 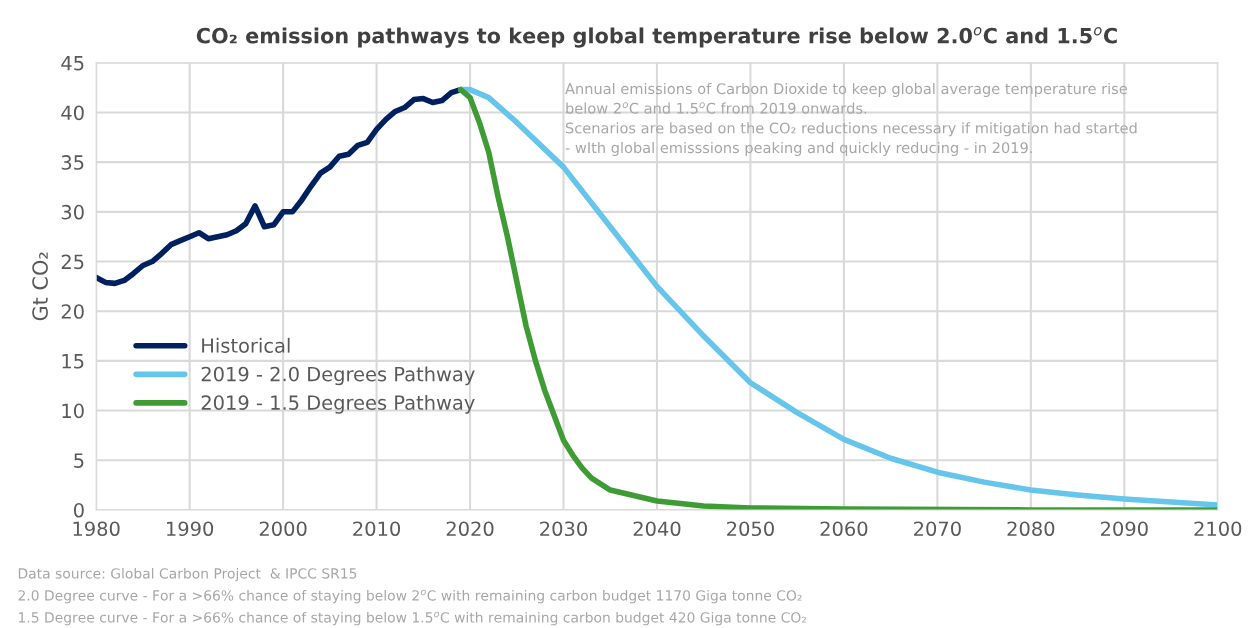 I want to click on x-tick-label: 2070, so click(x=937, y=529).